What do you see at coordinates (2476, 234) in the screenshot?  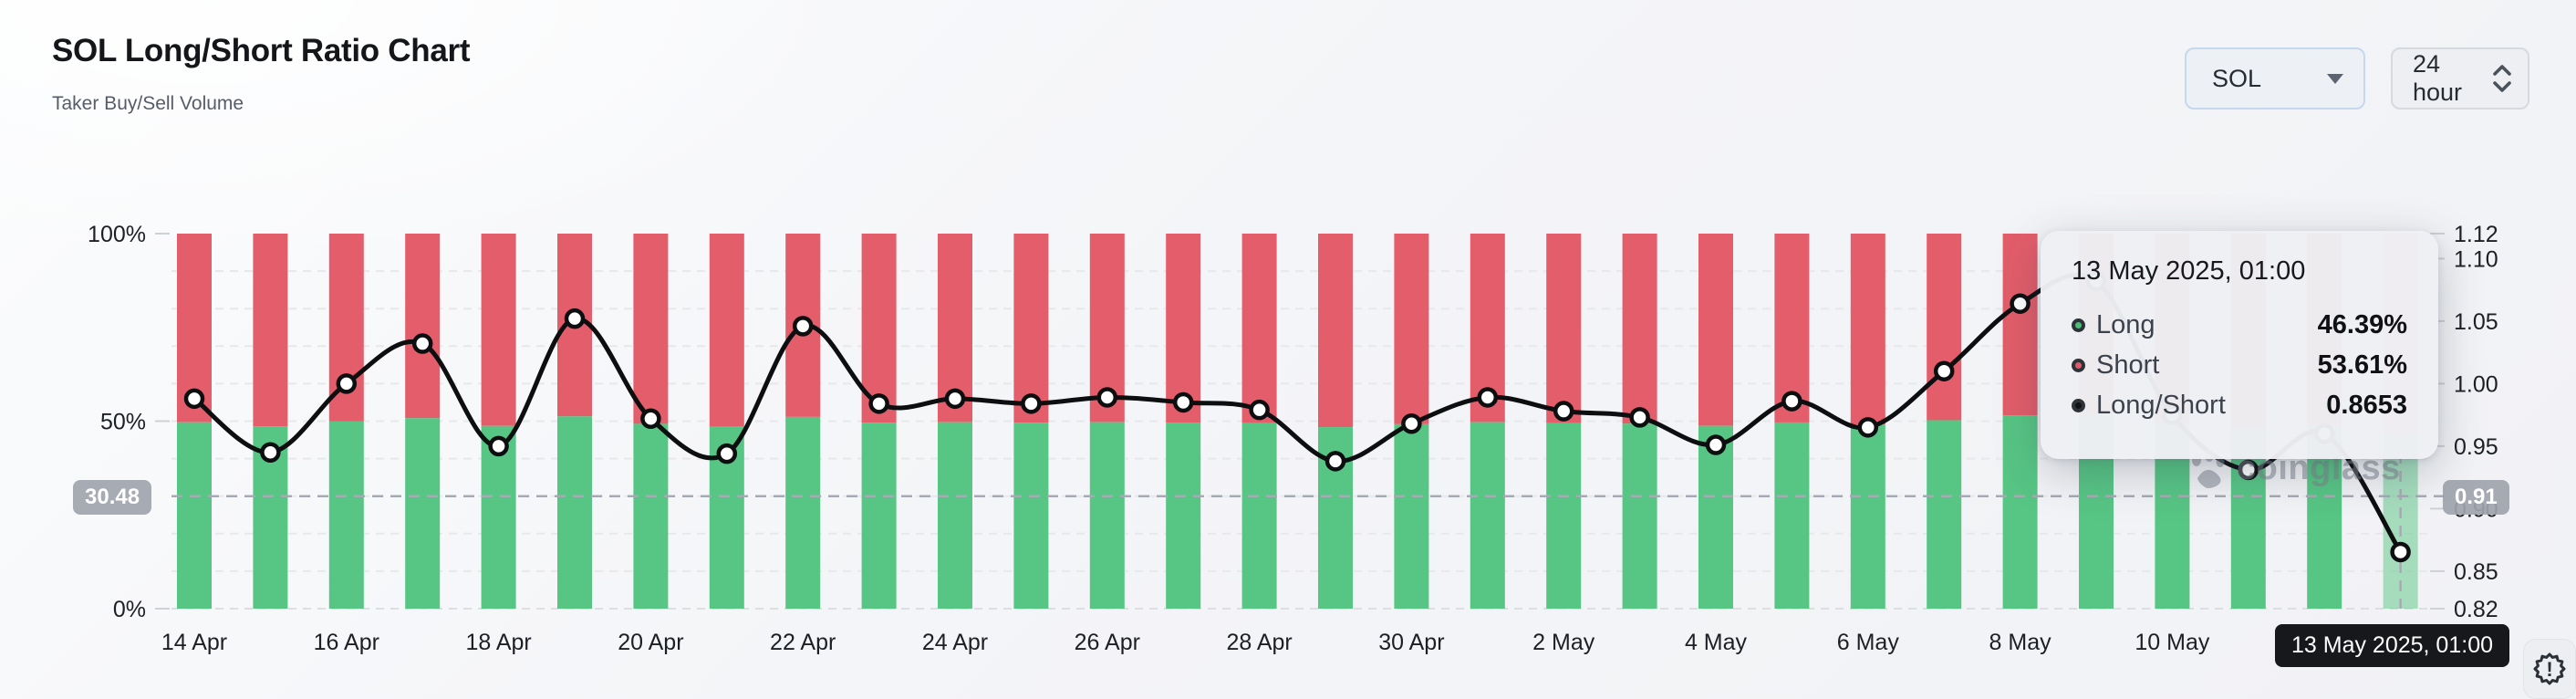 I see `right-axis-tick: 1.12` at bounding box center [2476, 234].